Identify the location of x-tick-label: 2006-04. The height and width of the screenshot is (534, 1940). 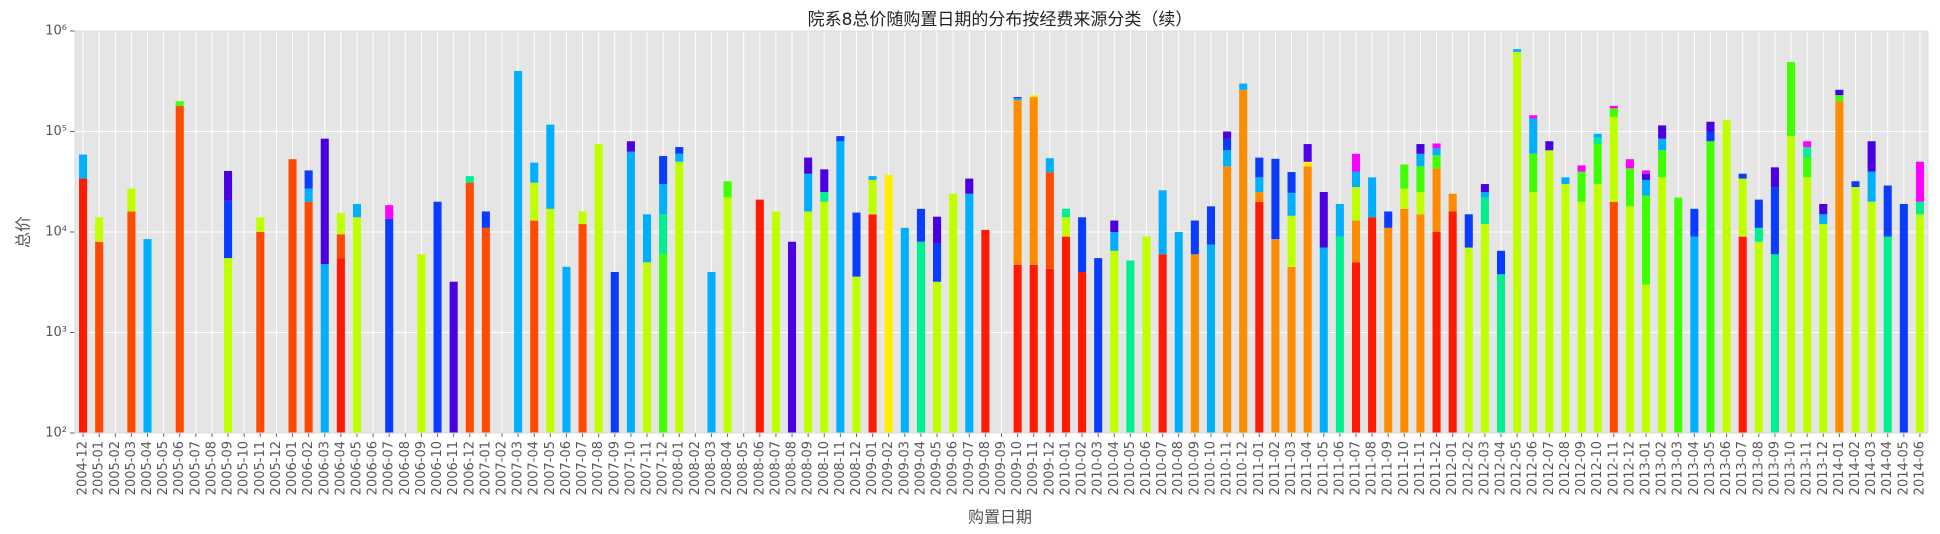
(340, 468).